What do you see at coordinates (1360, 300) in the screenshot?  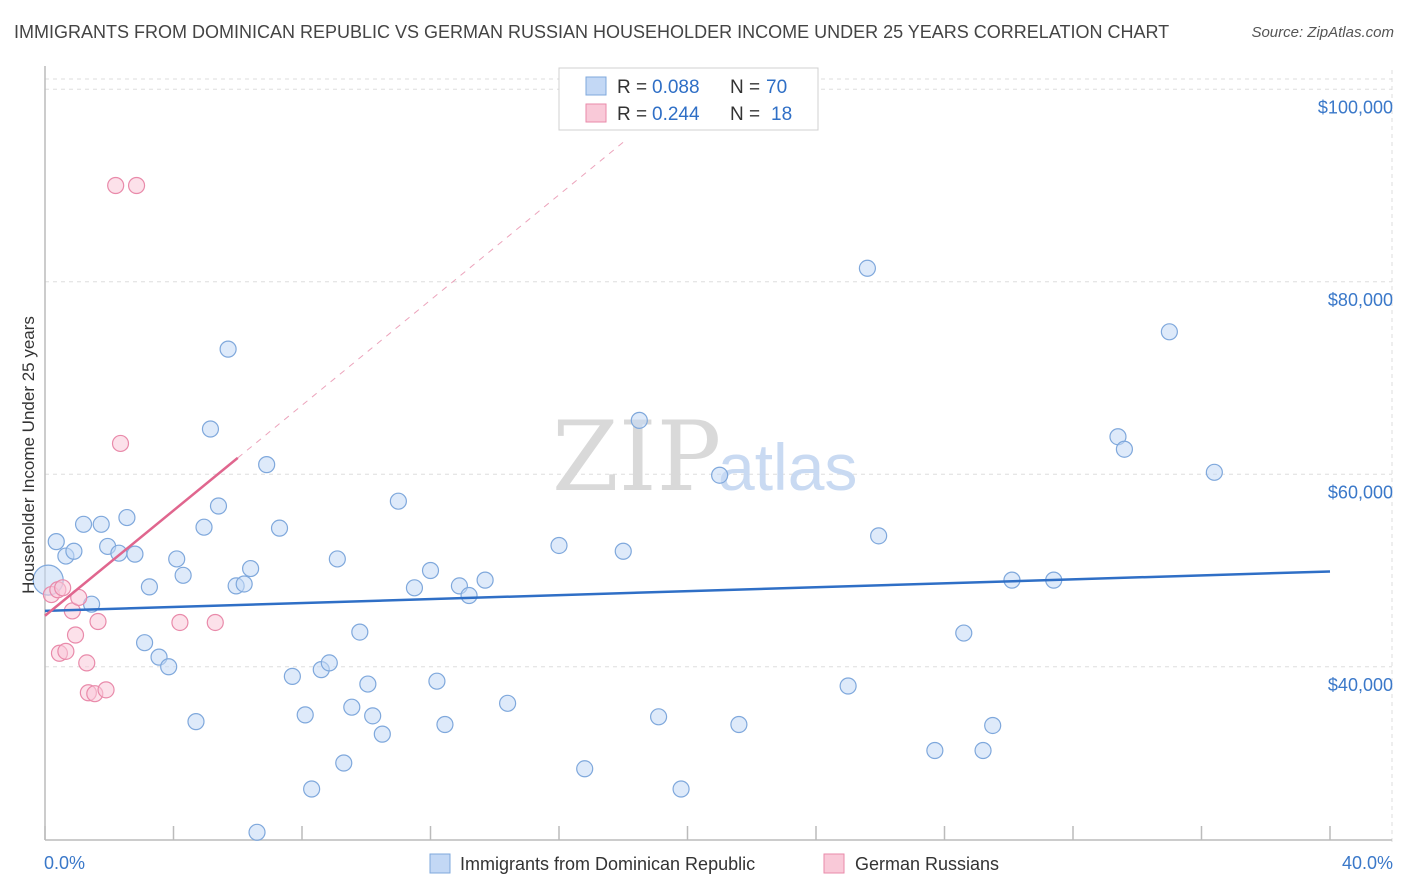 I see `y-tick-label: $80,000` at bounding box center [1360, 300].